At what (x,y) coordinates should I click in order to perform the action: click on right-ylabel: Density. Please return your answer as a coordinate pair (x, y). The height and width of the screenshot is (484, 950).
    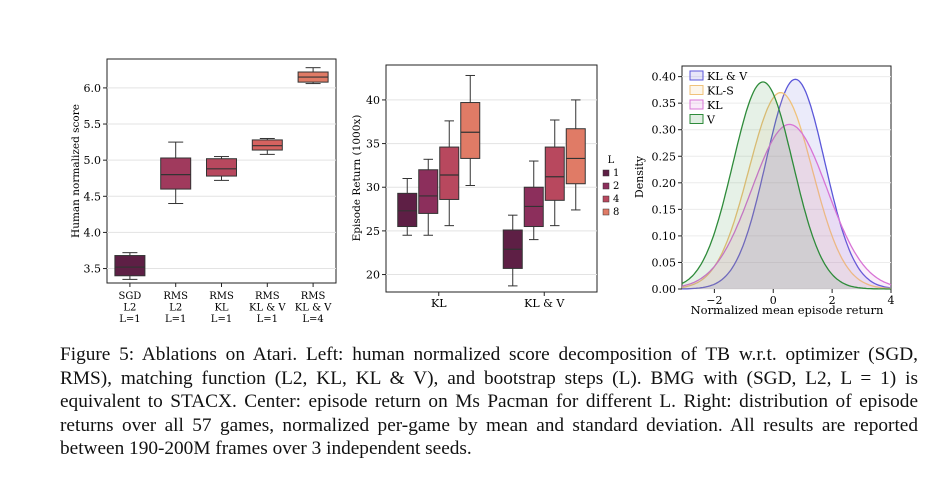
    Looking at the image, I should click on (639, 176).